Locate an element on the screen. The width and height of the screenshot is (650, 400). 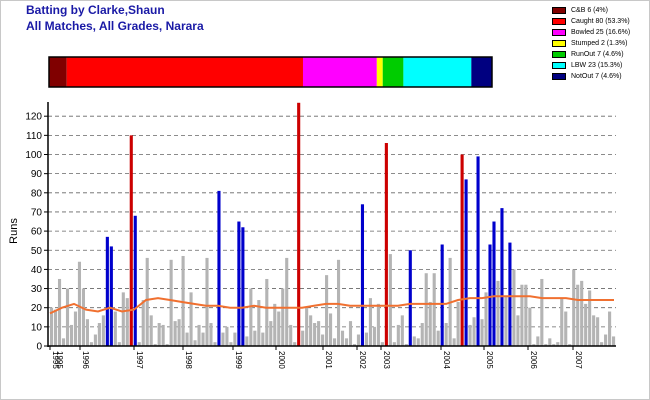
legend-label: Caught 80 (53.3%) is located at coordinates (600, 21).